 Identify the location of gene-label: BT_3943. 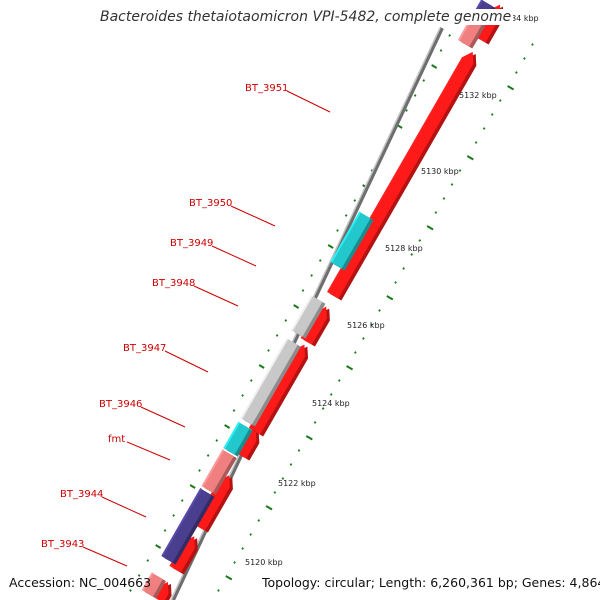
(62, 544).